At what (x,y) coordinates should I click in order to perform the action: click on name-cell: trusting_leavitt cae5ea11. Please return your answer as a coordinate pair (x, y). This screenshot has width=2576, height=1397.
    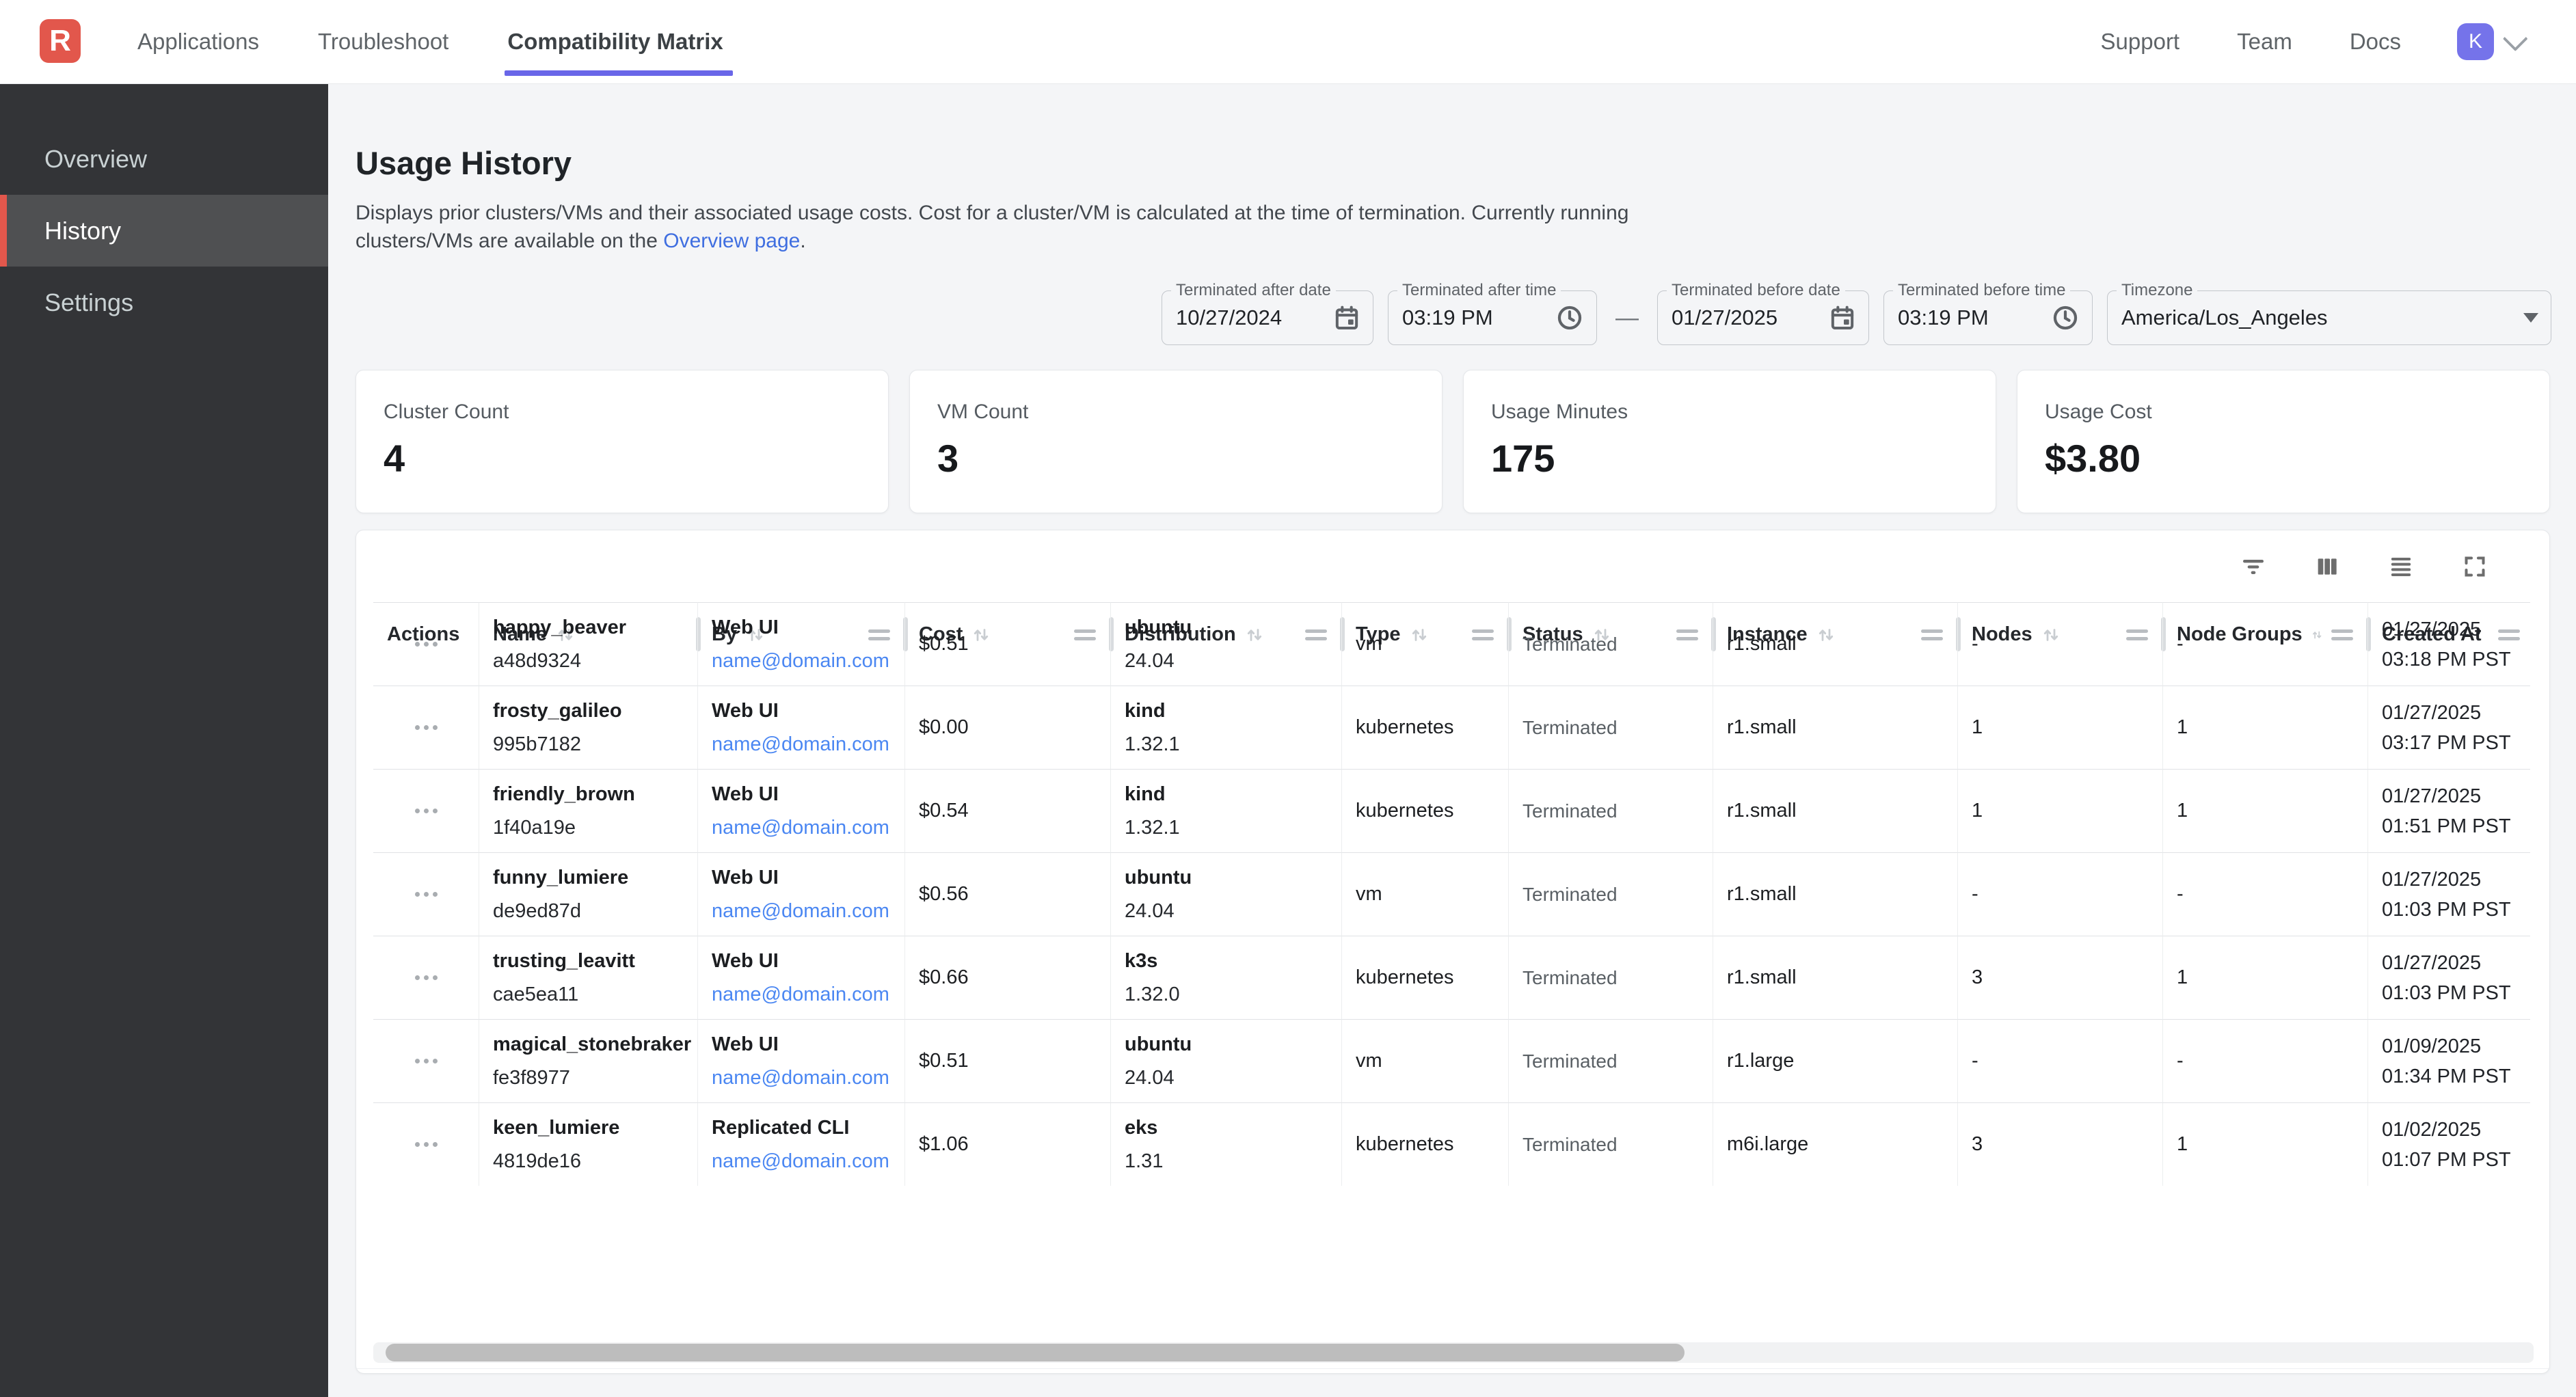
    Looking at the image, I should click on (588, 977).